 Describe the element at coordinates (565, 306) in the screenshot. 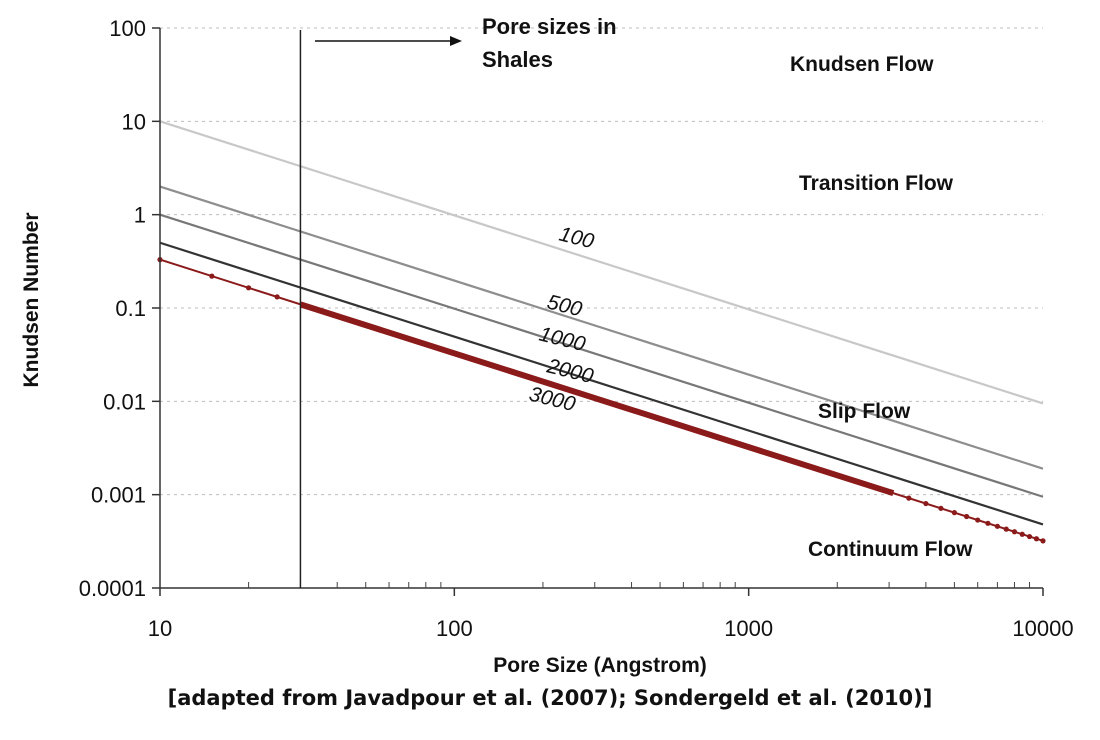

I see `series-label-500: 500` at that location.